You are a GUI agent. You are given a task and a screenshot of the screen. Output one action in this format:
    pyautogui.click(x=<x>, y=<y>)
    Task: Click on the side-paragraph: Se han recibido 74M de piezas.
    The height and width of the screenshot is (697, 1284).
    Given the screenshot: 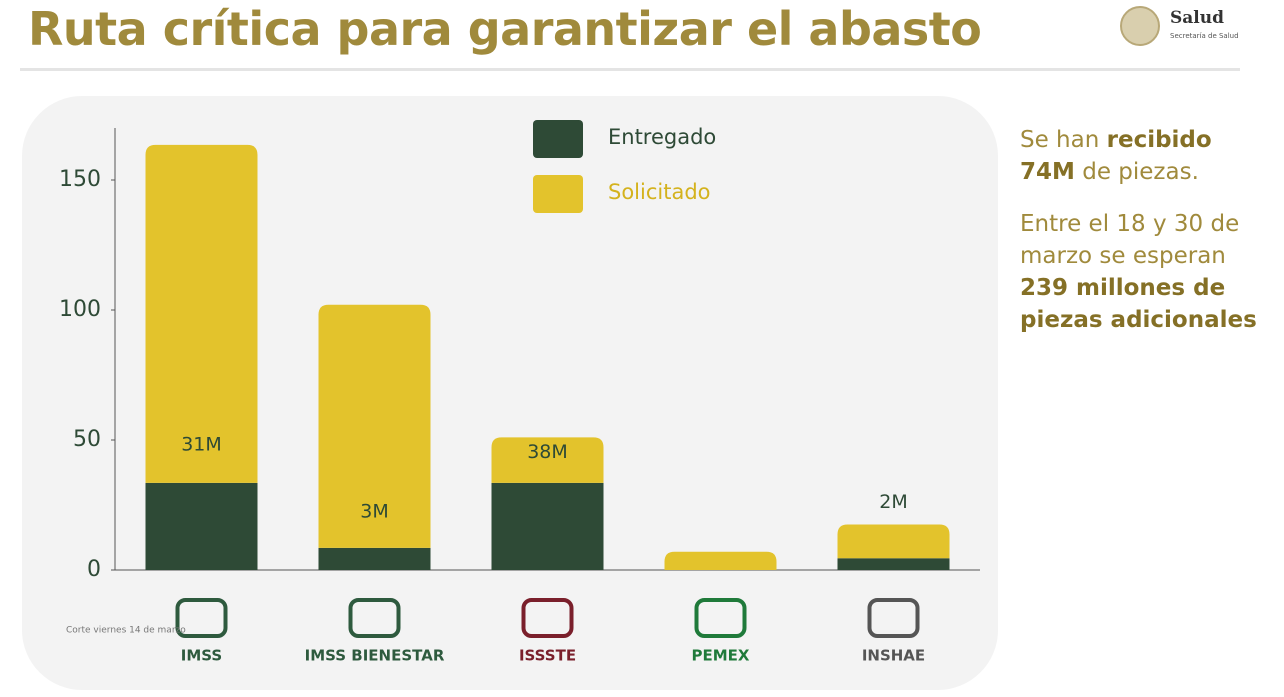 What is the action you would take?
    pyautogui.click(x=1140, y=156)
    